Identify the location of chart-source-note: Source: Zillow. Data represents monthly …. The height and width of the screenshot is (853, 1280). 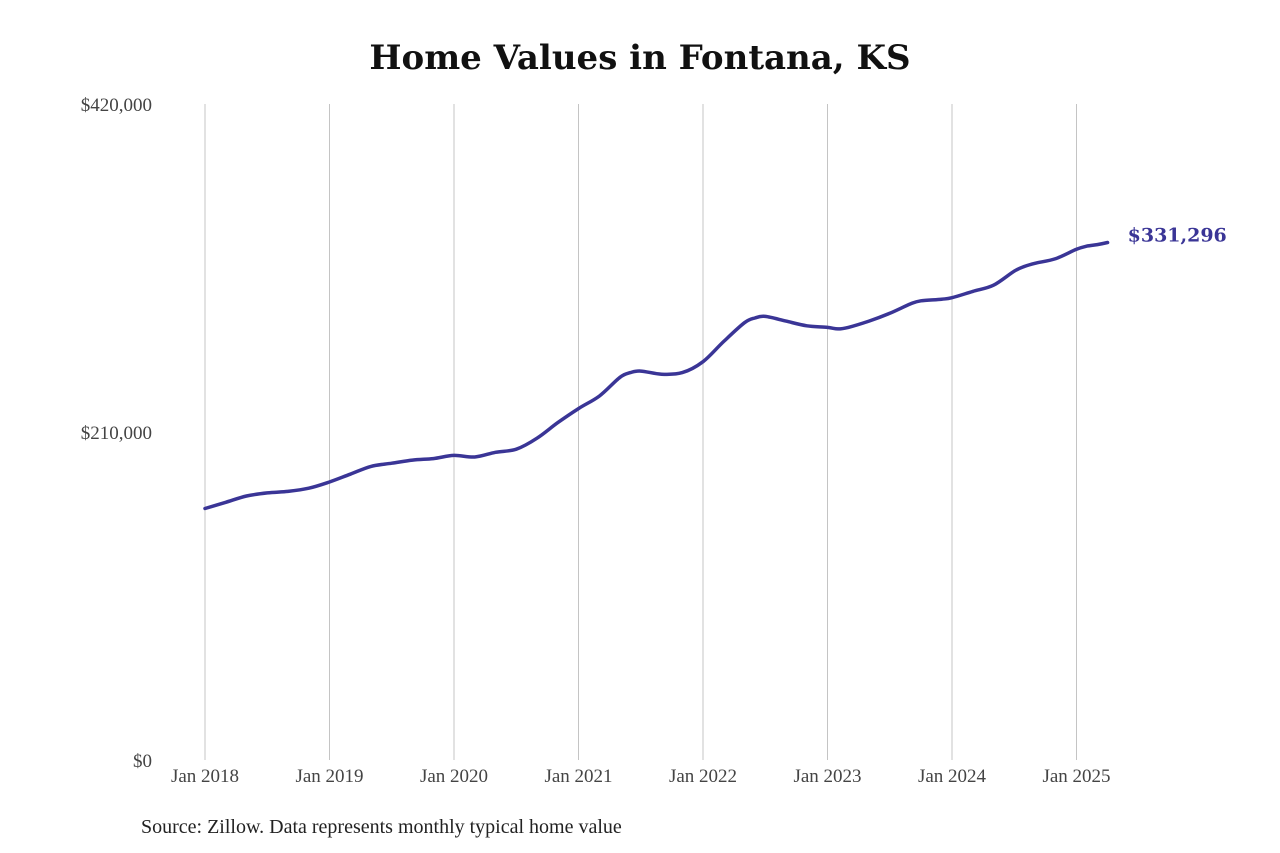
(381, 827).